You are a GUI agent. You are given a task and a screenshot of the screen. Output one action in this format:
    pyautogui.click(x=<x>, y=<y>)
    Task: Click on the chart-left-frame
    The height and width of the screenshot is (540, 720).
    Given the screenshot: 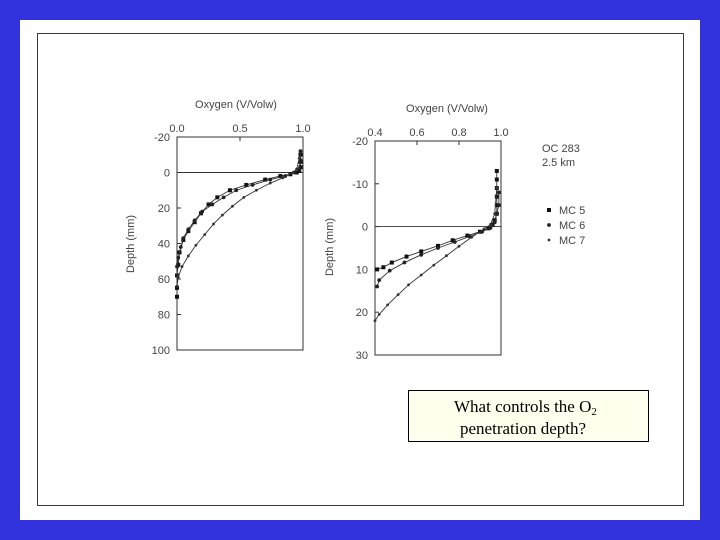 What is the action you would take?
    pyautogui.click(x=240, y=243)
    